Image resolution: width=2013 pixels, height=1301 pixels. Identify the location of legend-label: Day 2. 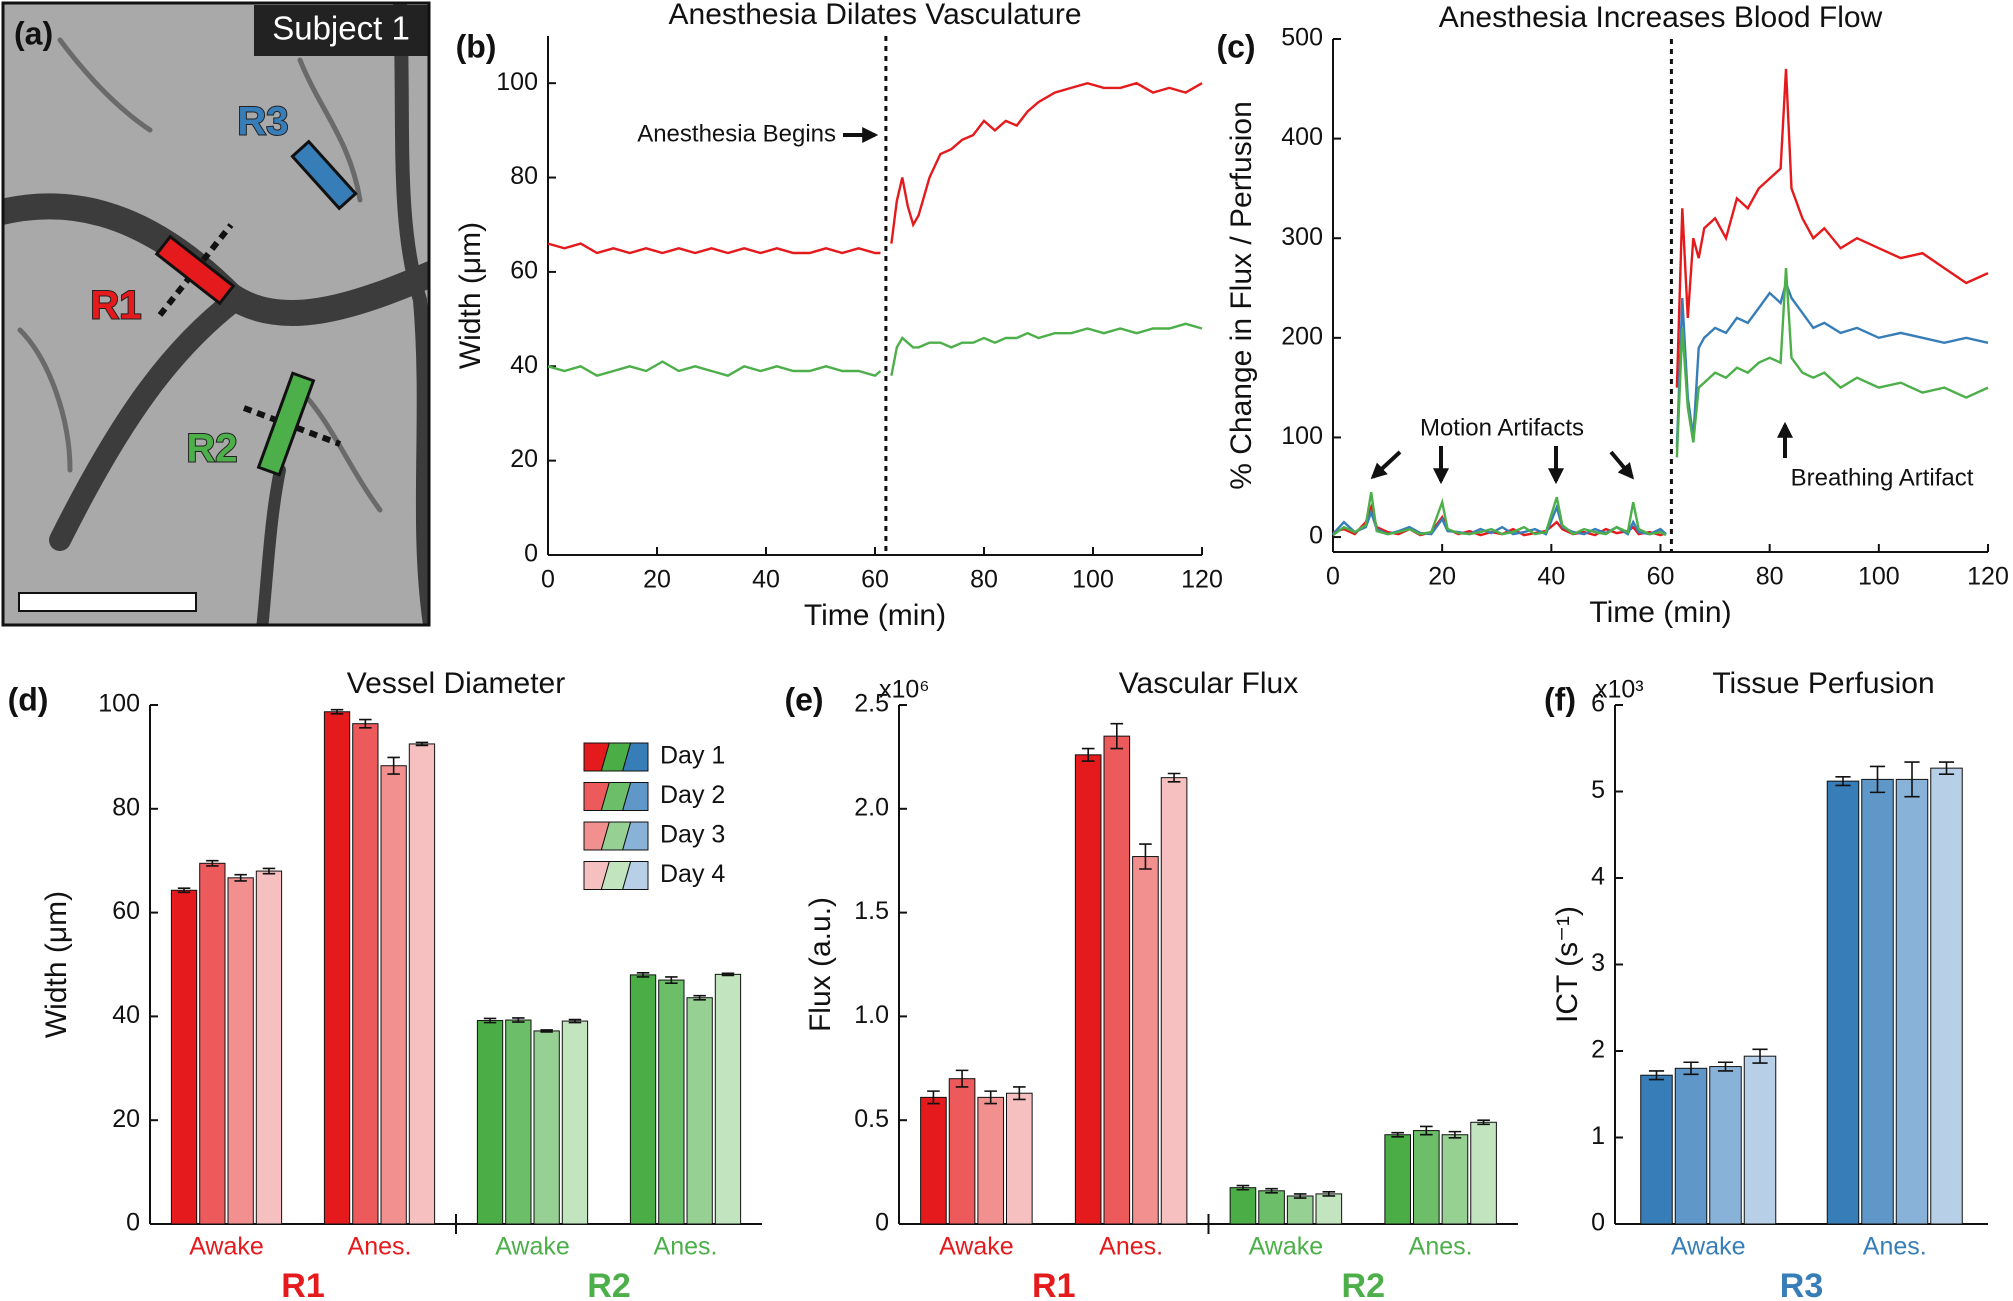
(692, 795).